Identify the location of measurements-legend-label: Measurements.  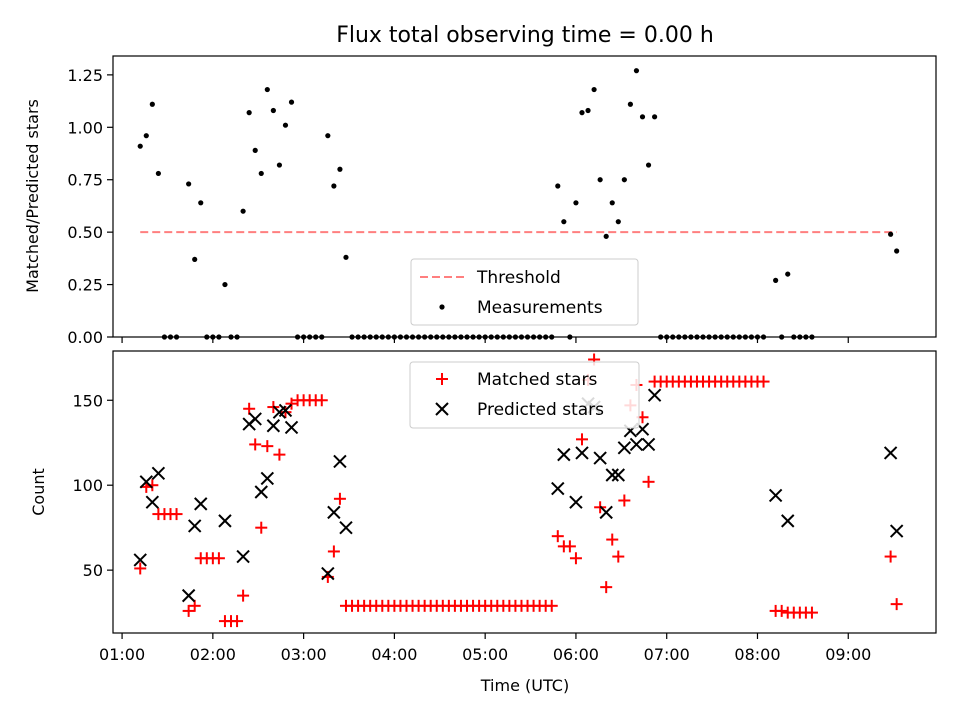
(540, 308).